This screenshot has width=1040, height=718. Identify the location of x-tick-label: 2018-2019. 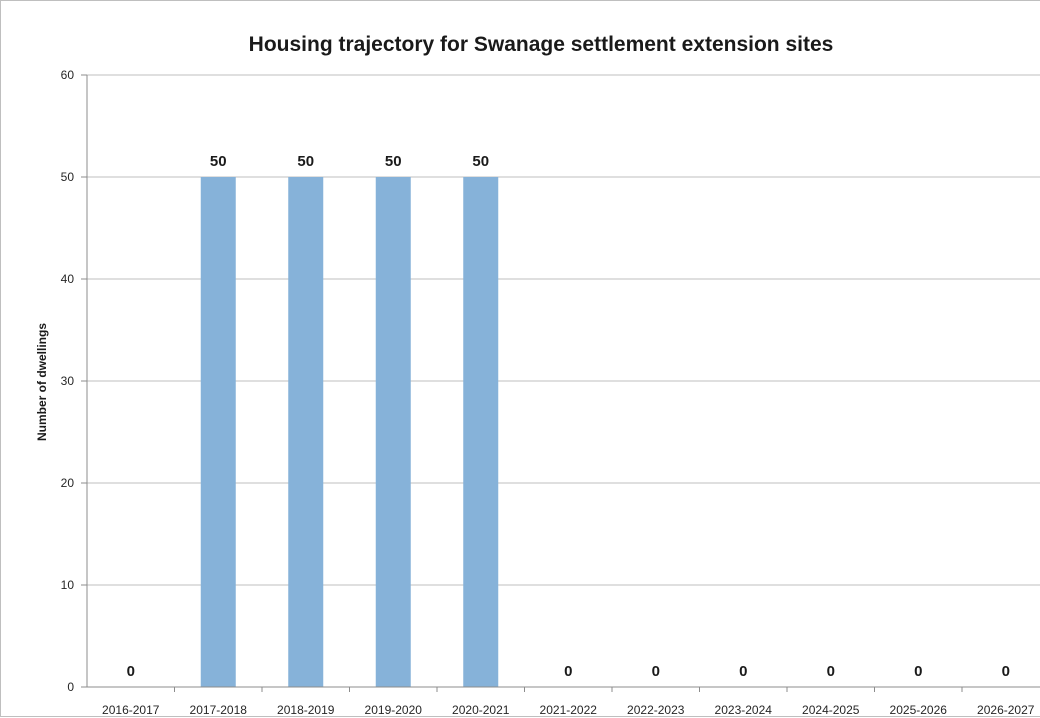
(306, 710).